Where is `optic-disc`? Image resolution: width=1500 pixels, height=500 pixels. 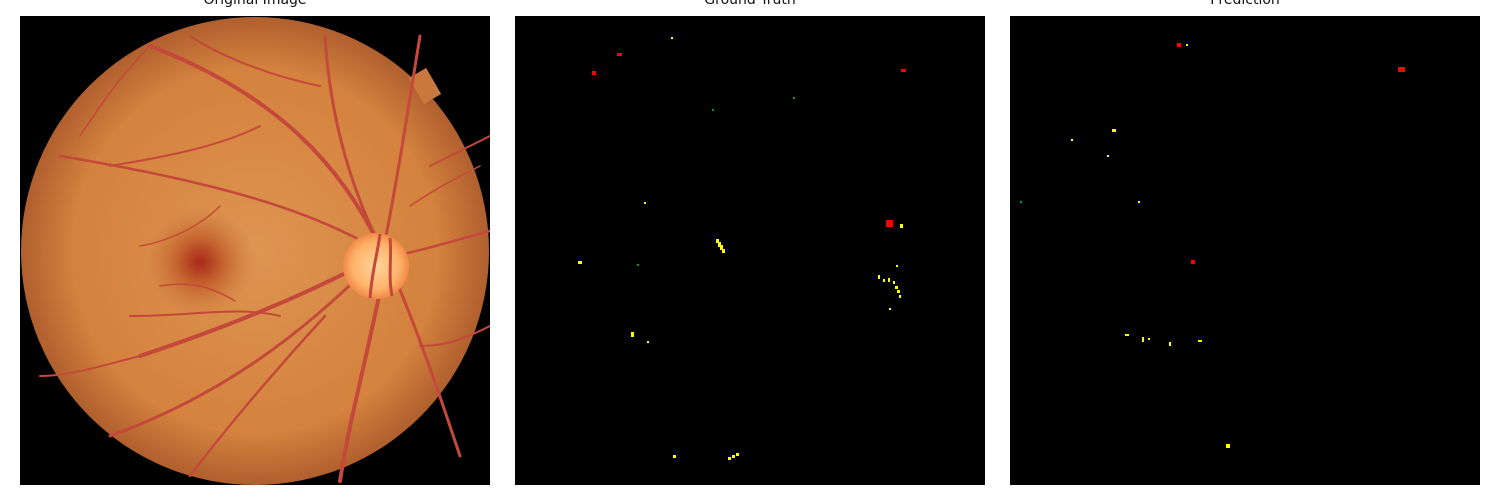 optic-disc is located at coordinates (376, 266).